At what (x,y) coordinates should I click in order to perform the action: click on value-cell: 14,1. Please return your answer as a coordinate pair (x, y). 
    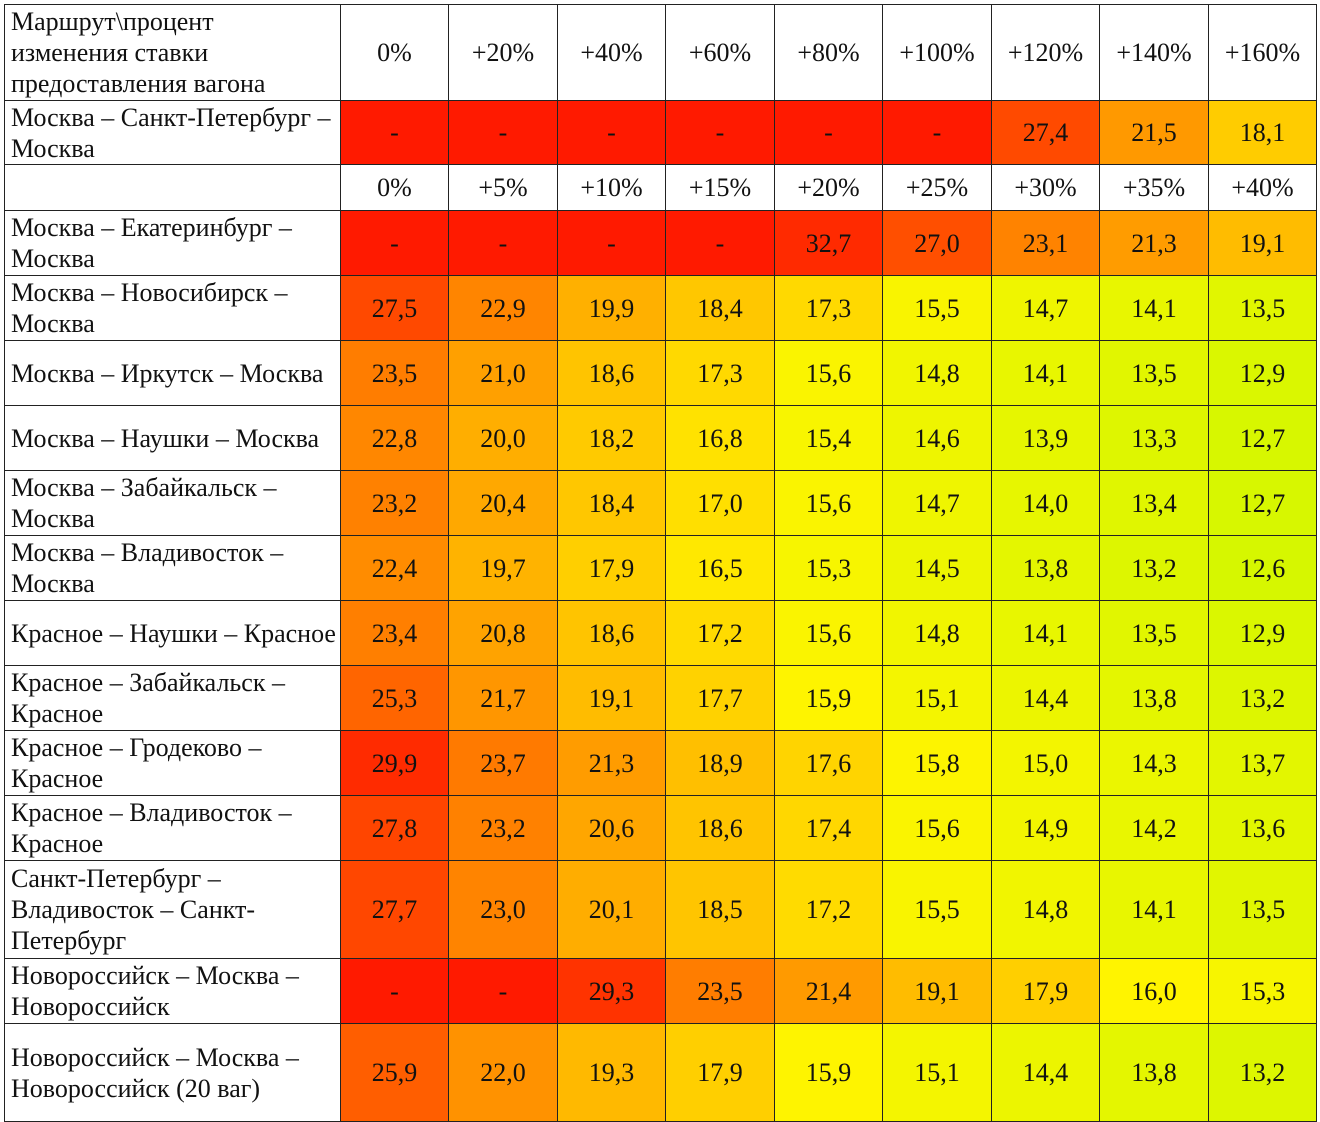
    Looking at the image, I should click on (1045, 633).